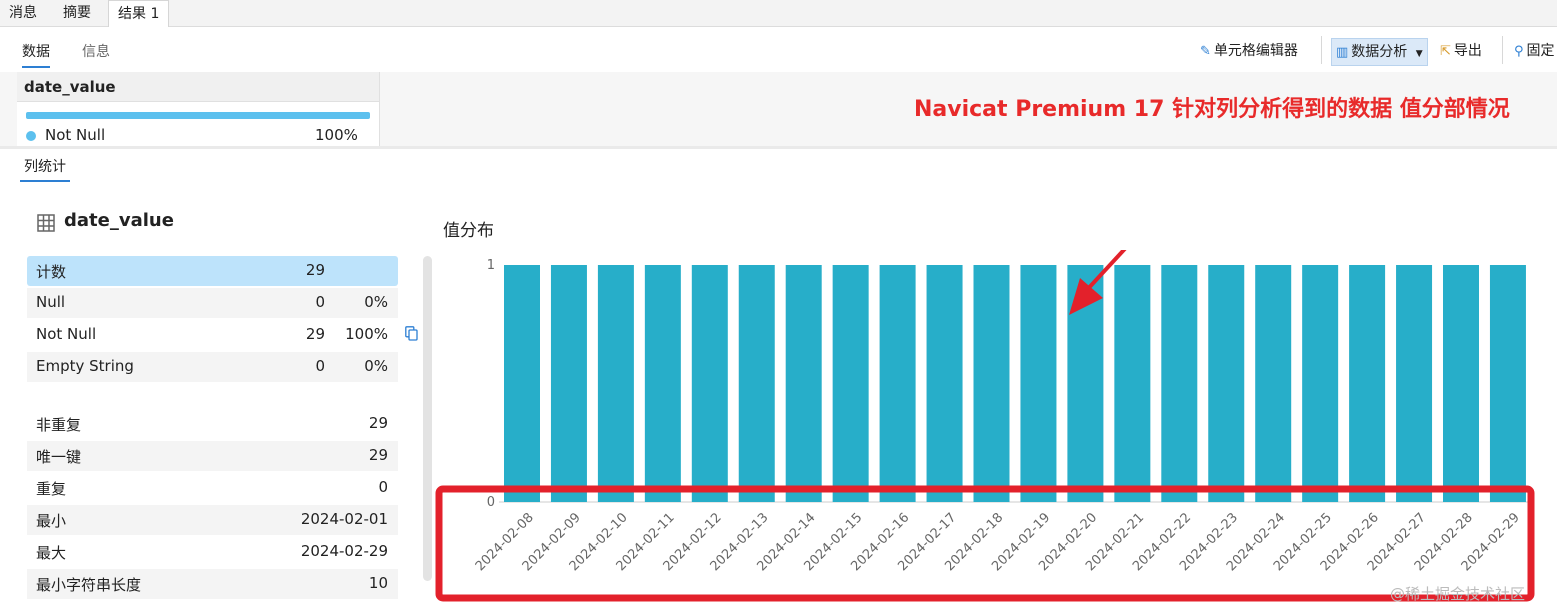 The image size is (1557, 609). Describe the element at coordinates (212, 424) in the screenshot. I see `stat-row-distinct: 非重复 29` at that location.